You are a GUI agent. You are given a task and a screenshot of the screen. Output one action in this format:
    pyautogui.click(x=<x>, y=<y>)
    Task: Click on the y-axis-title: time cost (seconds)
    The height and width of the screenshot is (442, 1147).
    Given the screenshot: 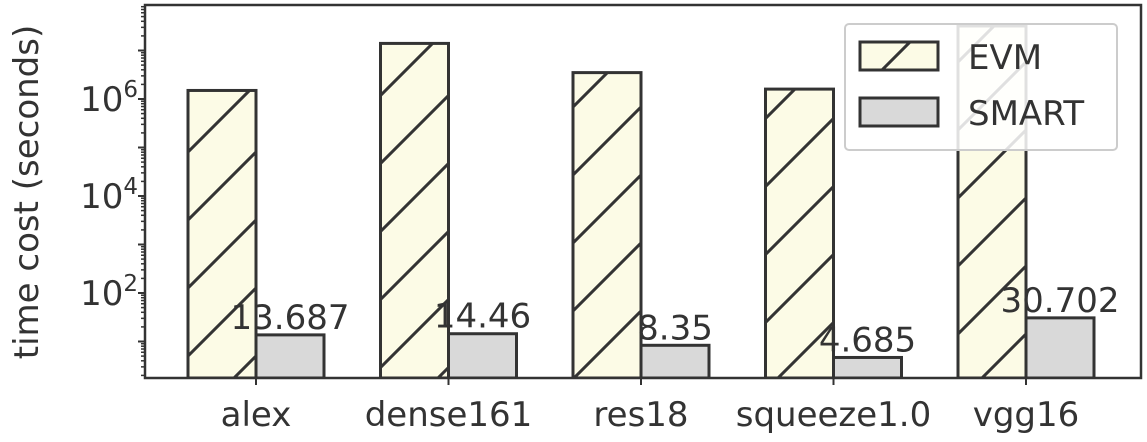 What is the action you would take?
    pyautogui.click(x=27, y=192)
    